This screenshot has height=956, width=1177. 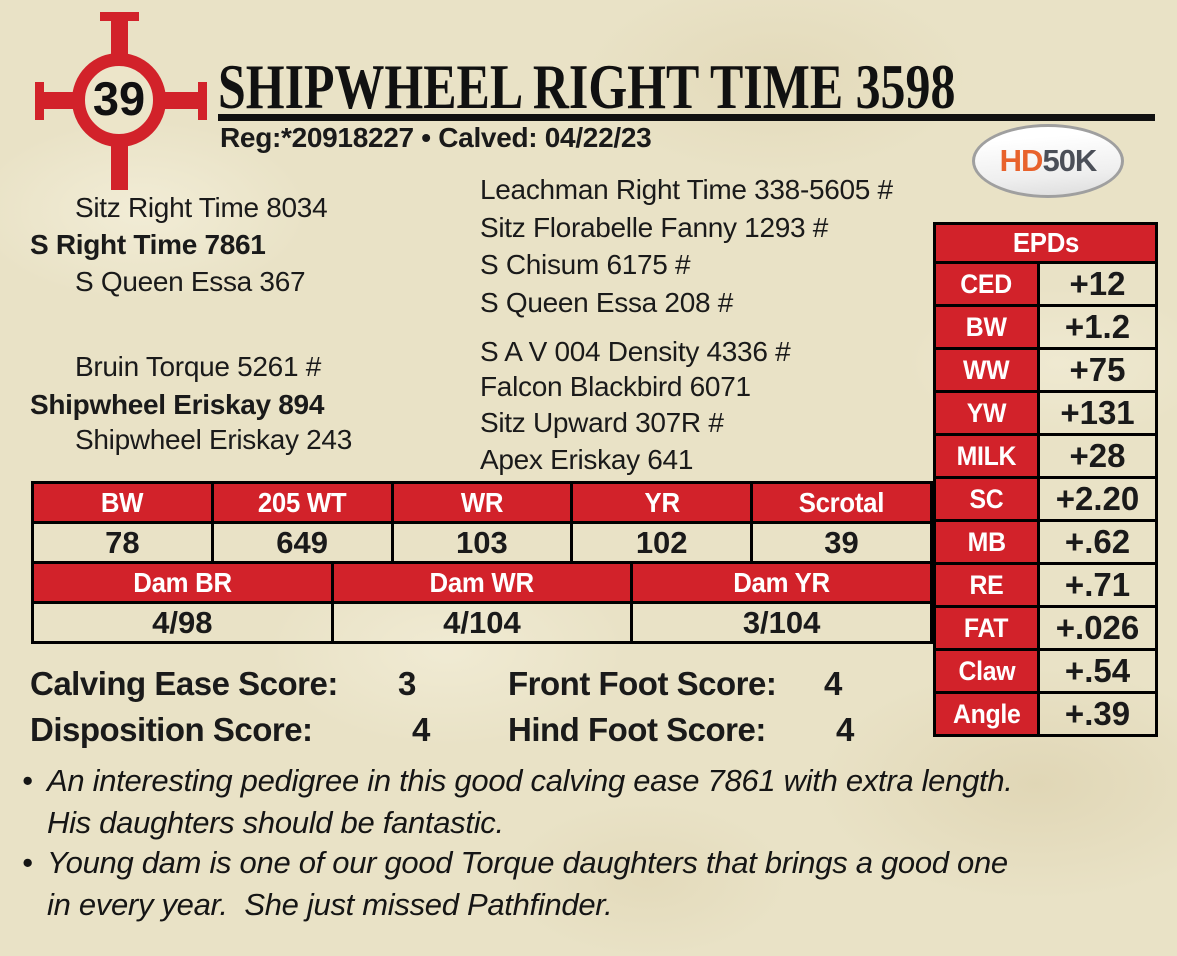 I want to click on epd-label-re: RE, so click(x=986, y=585).